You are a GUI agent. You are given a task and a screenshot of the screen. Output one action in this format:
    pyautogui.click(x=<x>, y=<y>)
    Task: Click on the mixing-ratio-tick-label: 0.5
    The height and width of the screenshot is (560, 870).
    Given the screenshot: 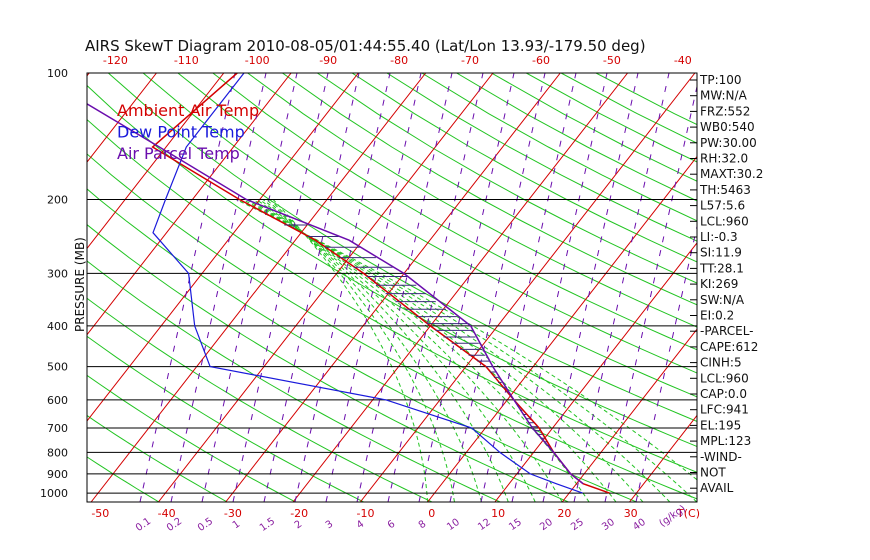 What is the action you would take?
    pyautogui.click(x=205, y=525)
    